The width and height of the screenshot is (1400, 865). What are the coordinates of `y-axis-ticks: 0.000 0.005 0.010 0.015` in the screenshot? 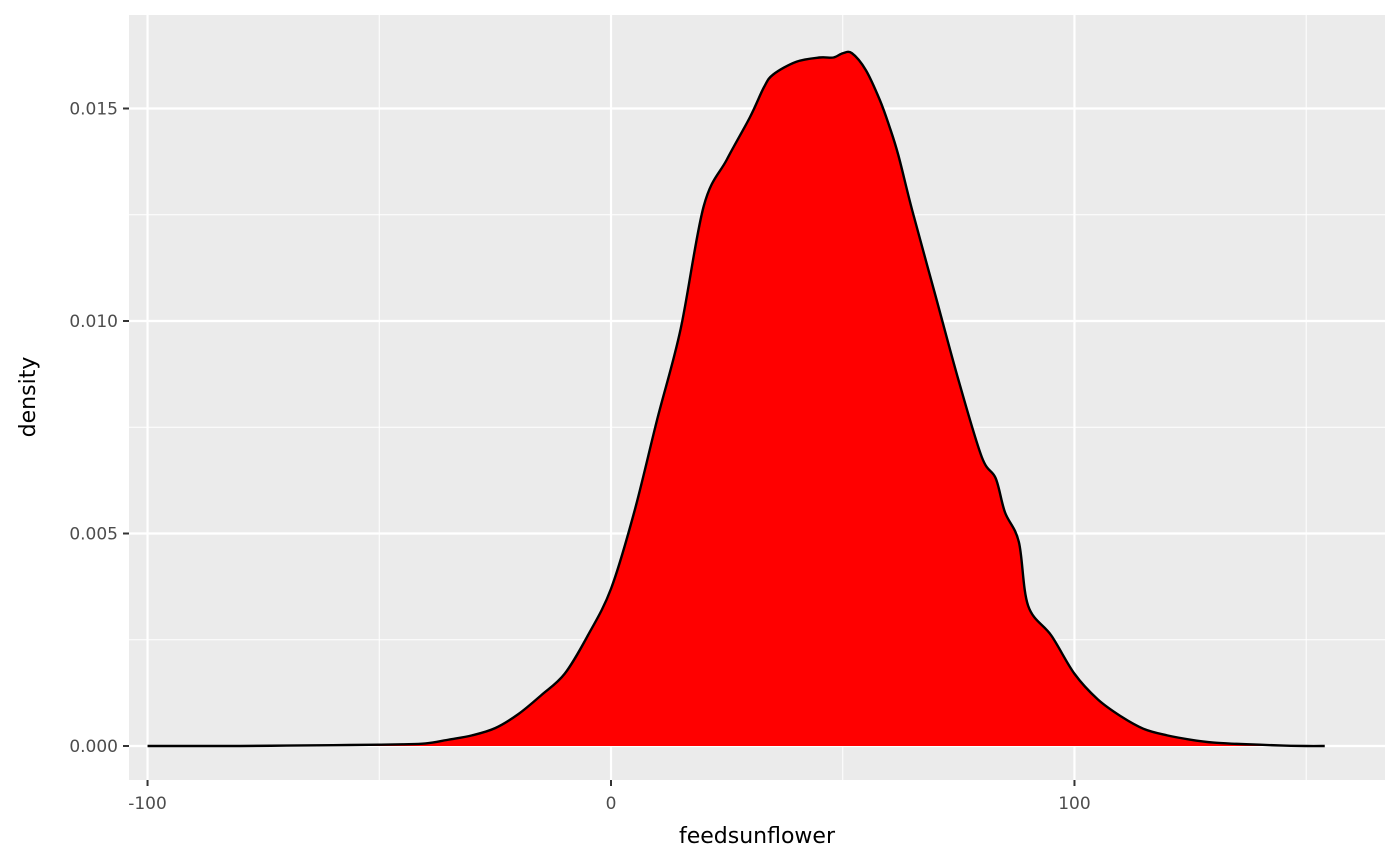 It's located at (99, 428).